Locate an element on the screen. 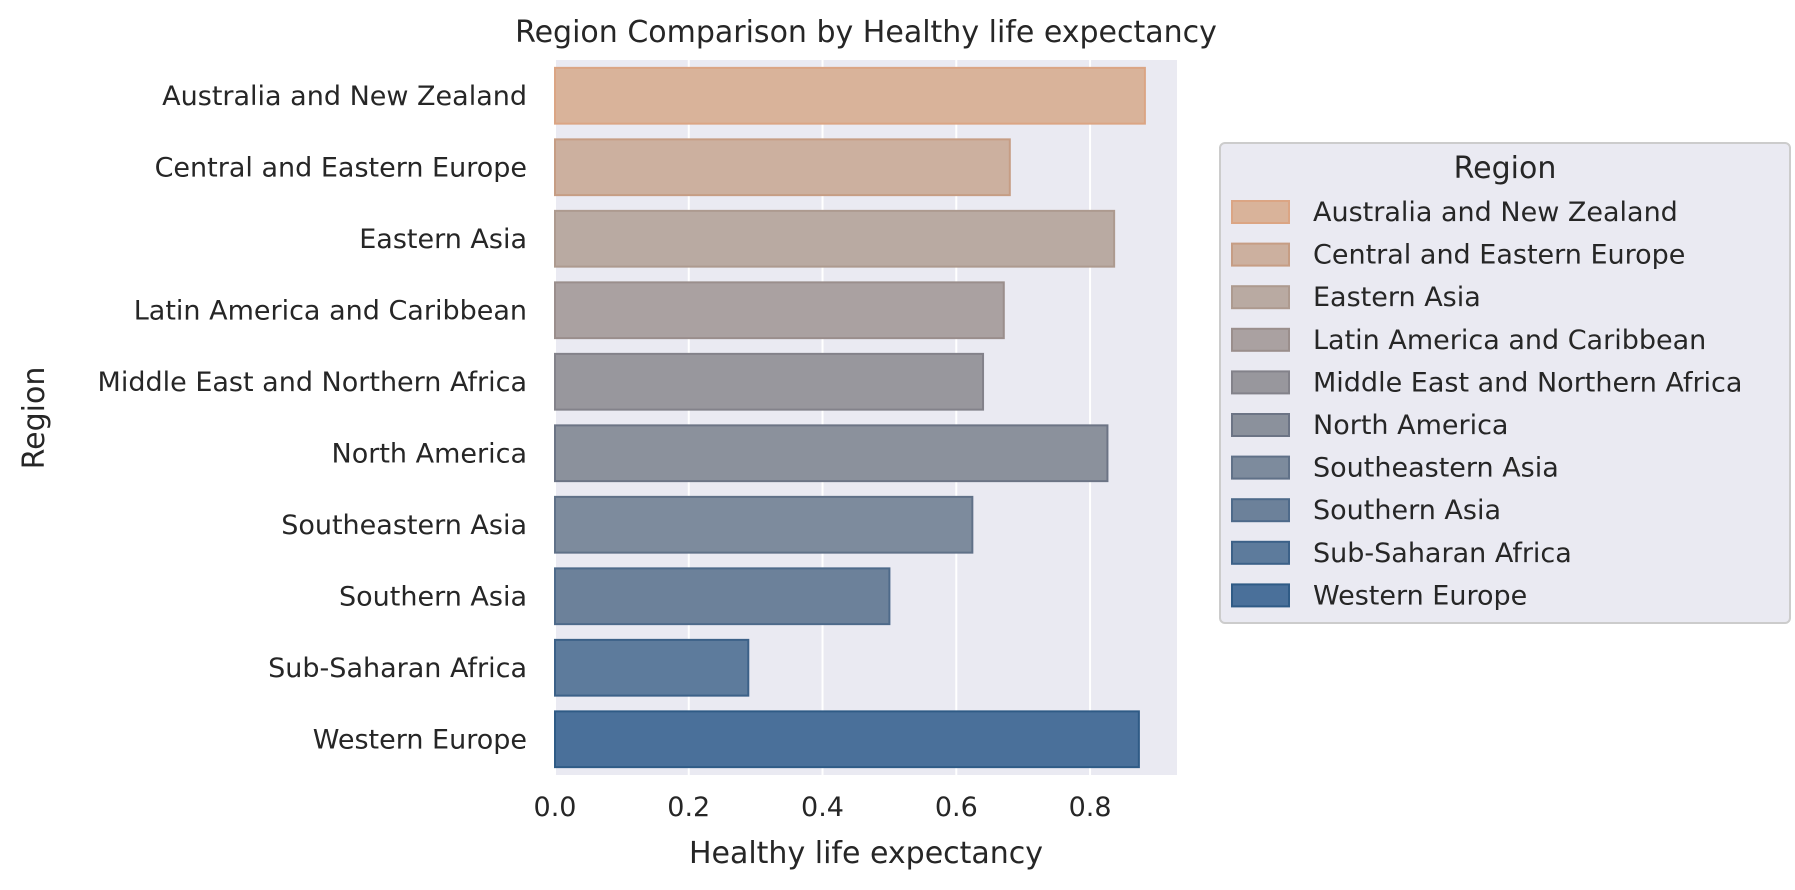  y-category-label: Central and Eastern Europe is located at coordinates (341, 167).